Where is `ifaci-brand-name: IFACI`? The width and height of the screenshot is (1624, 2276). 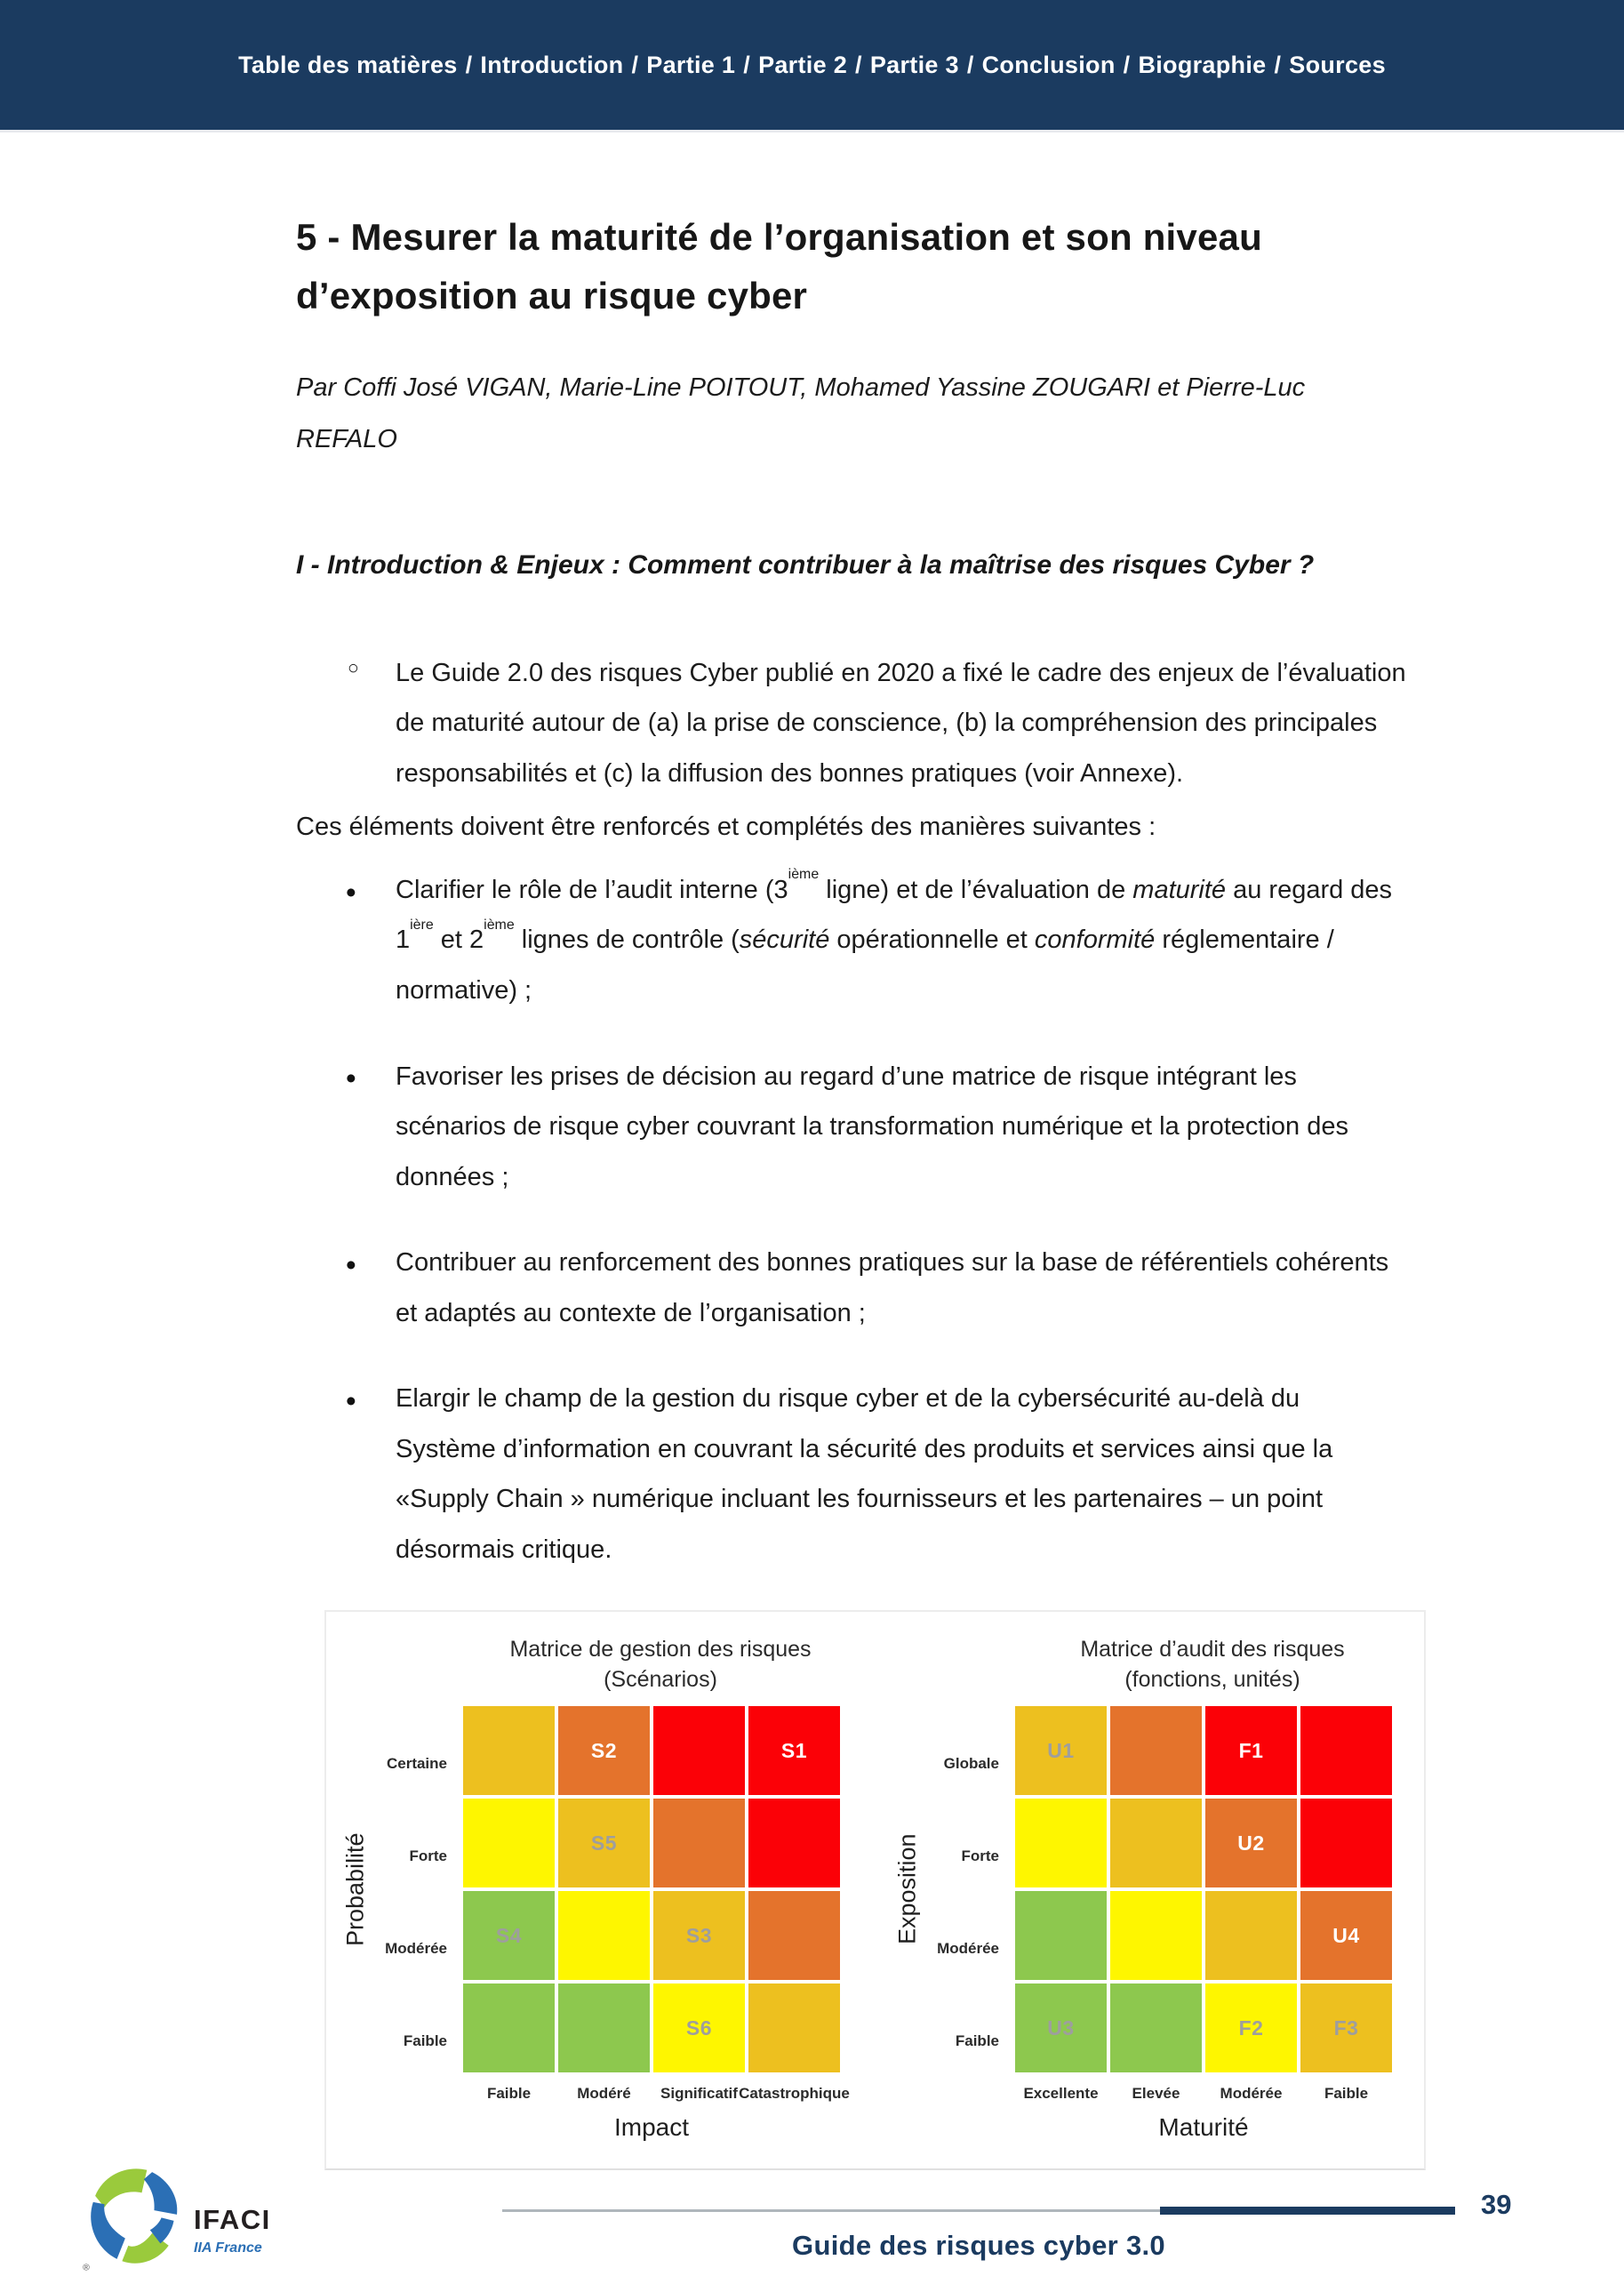 ifaci-brand-name: IFACI is located at coordinates (232, 2219).